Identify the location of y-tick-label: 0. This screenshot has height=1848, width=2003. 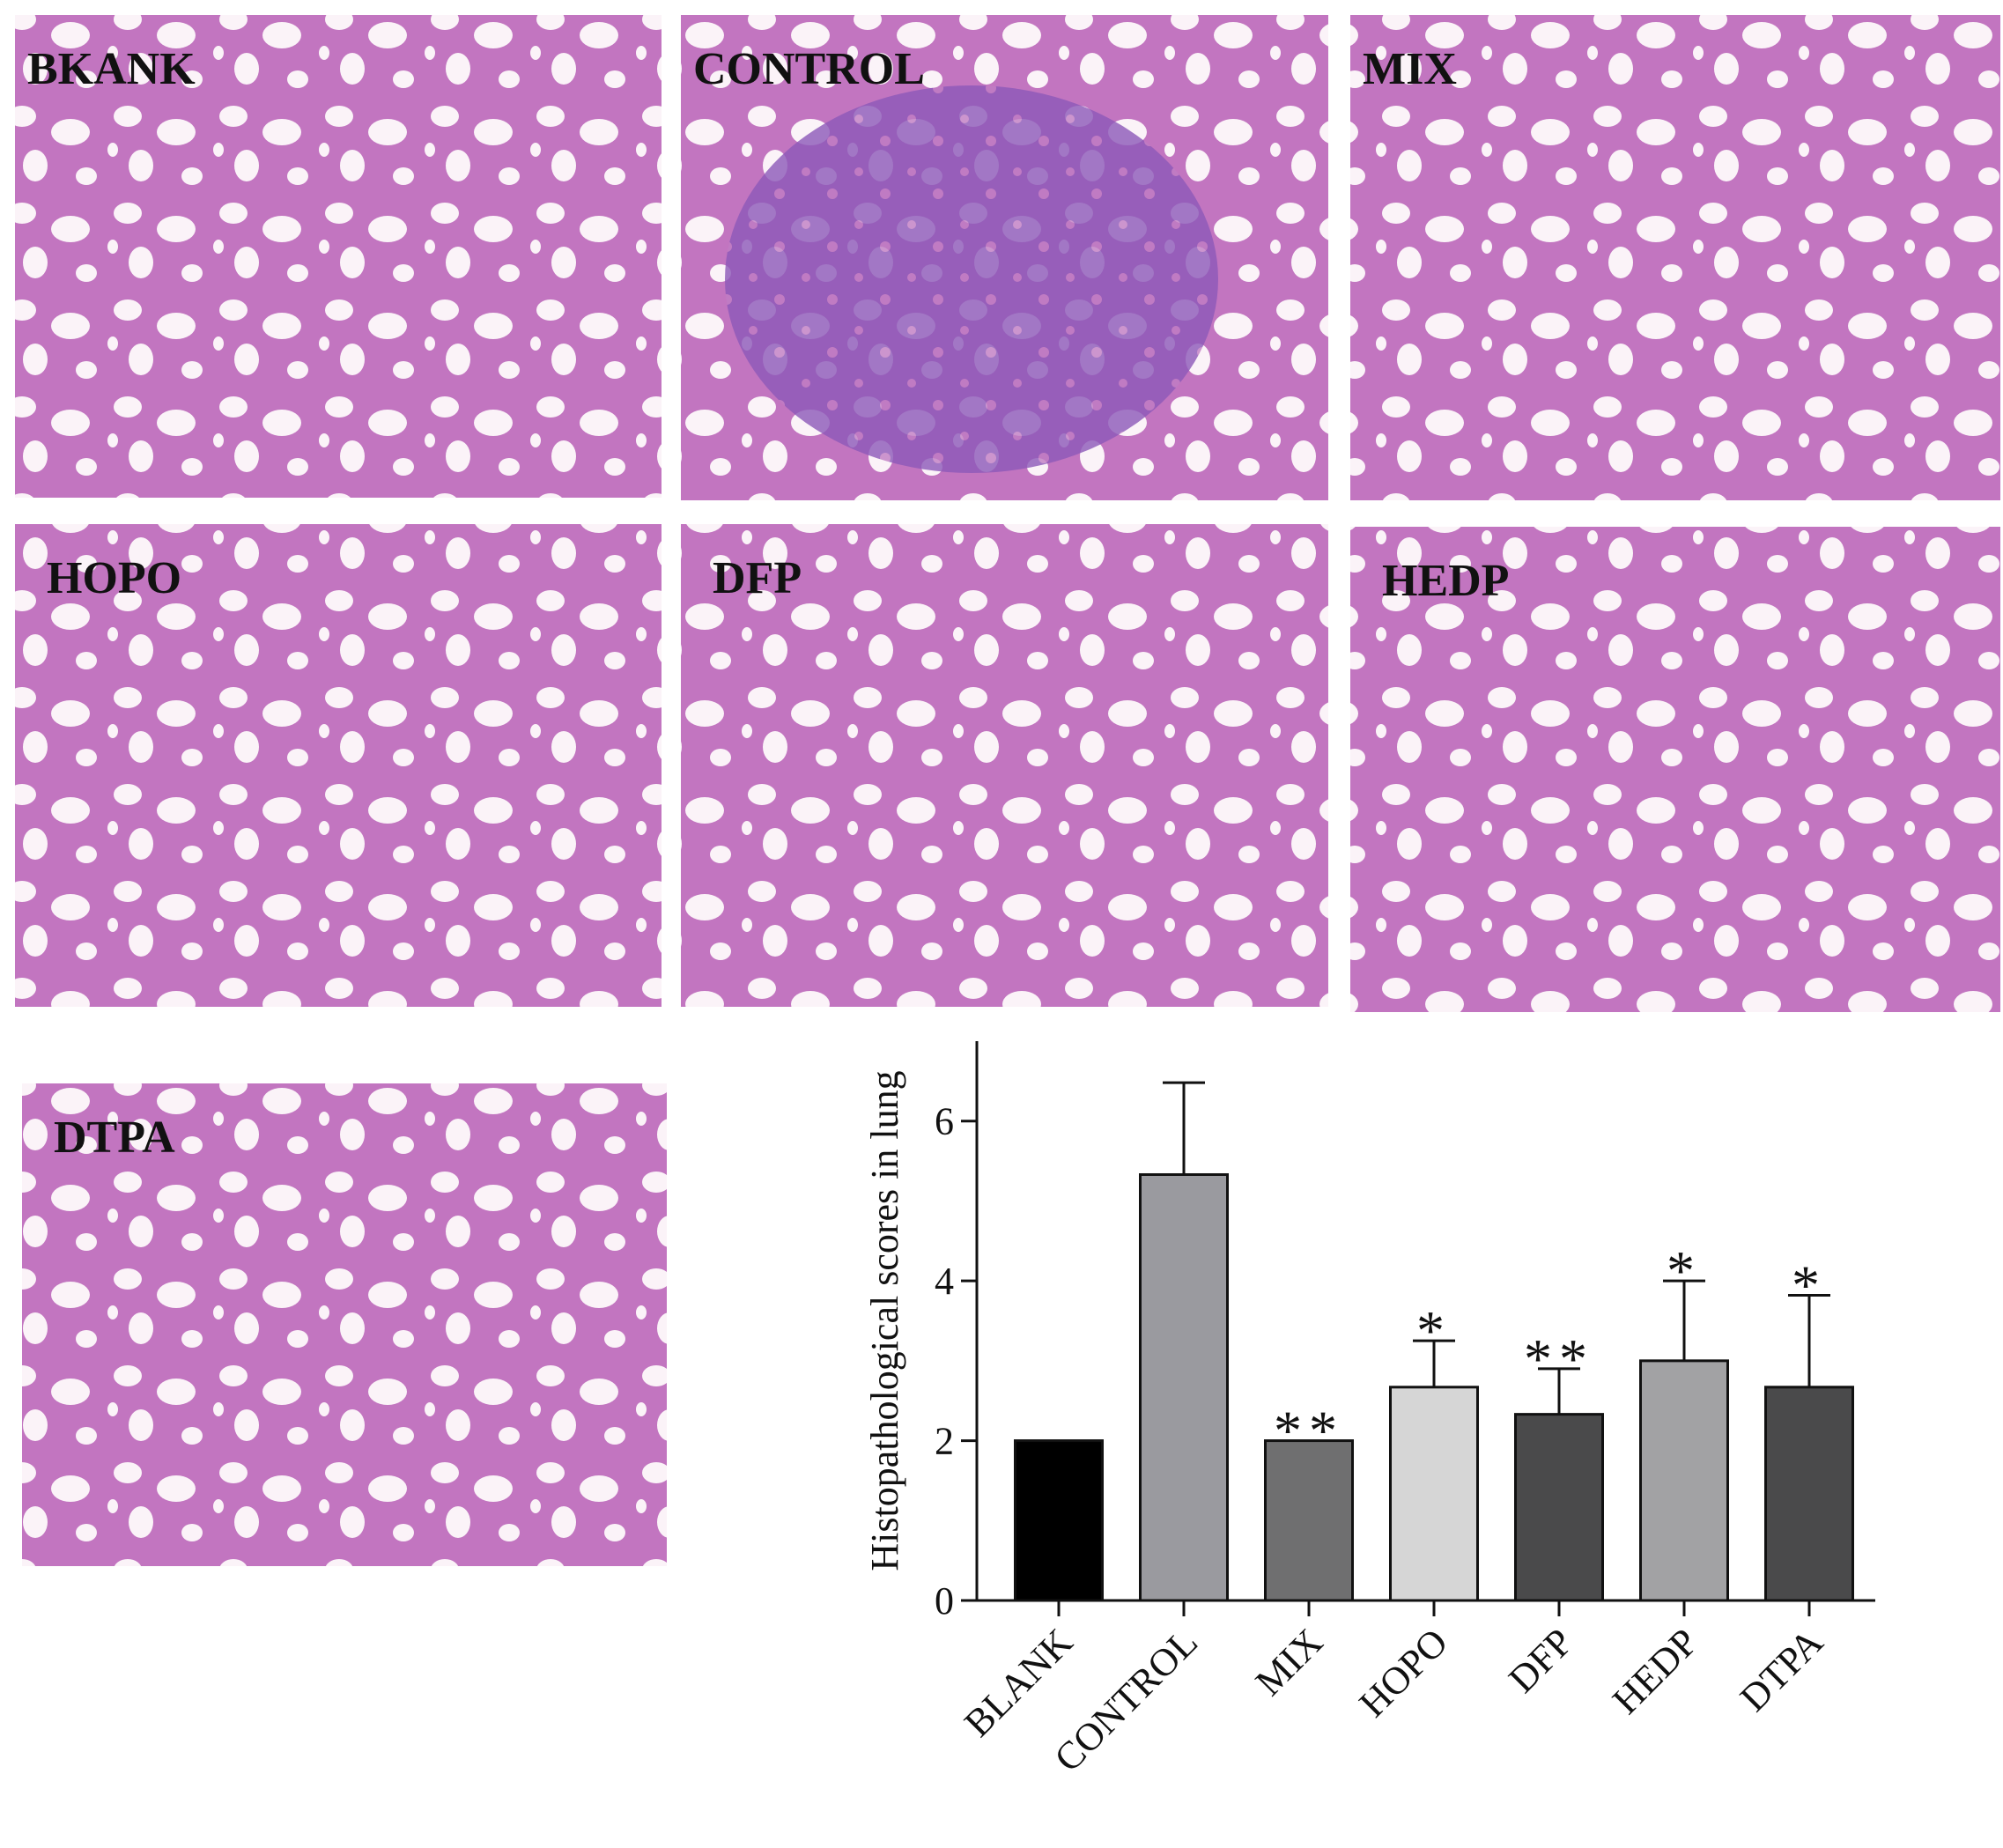
(945, 1601).